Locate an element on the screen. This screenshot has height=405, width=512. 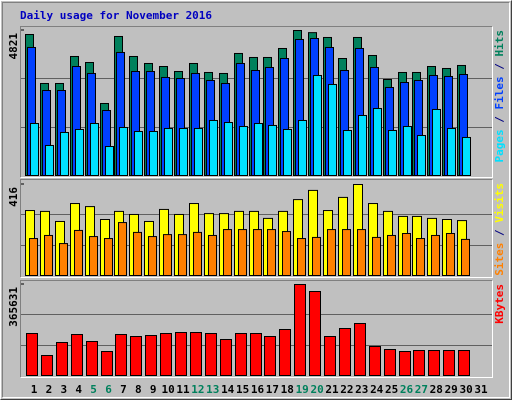
x-tick-label: 28 is located at coordinates (436, 389).